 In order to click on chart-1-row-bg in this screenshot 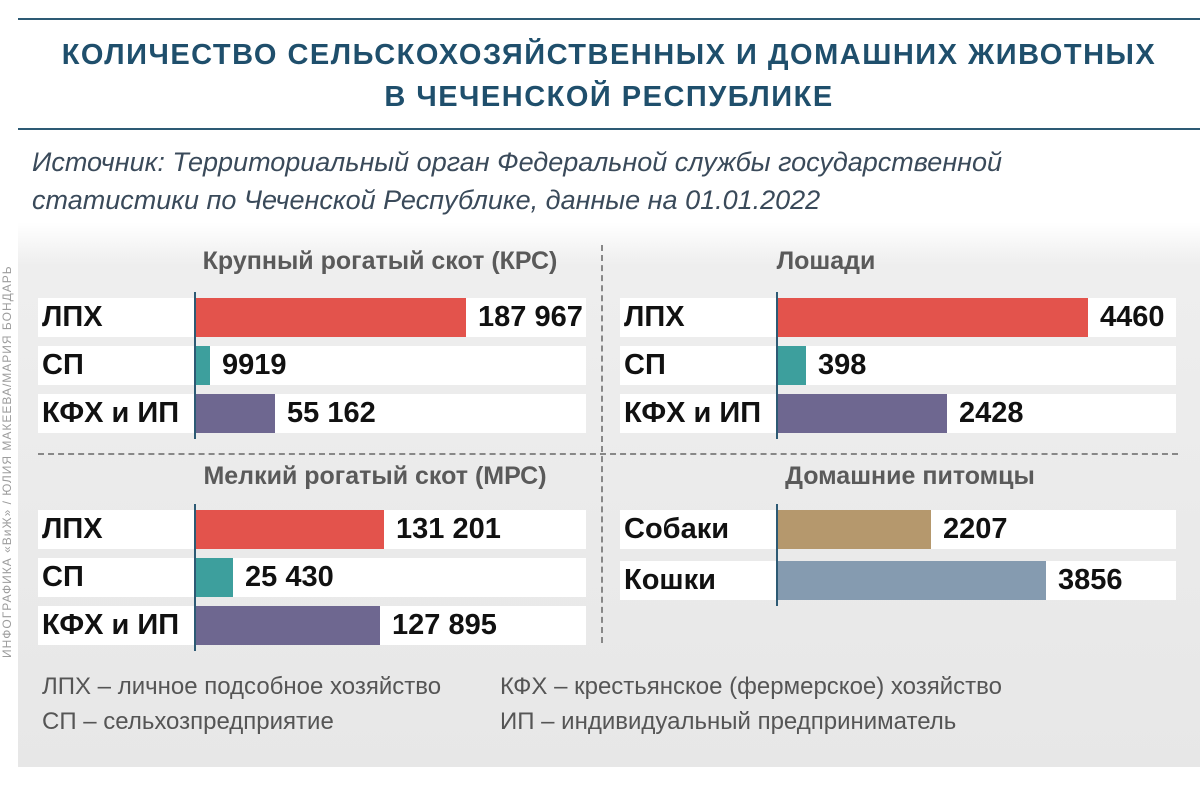, I will do `click(898, 365)`.